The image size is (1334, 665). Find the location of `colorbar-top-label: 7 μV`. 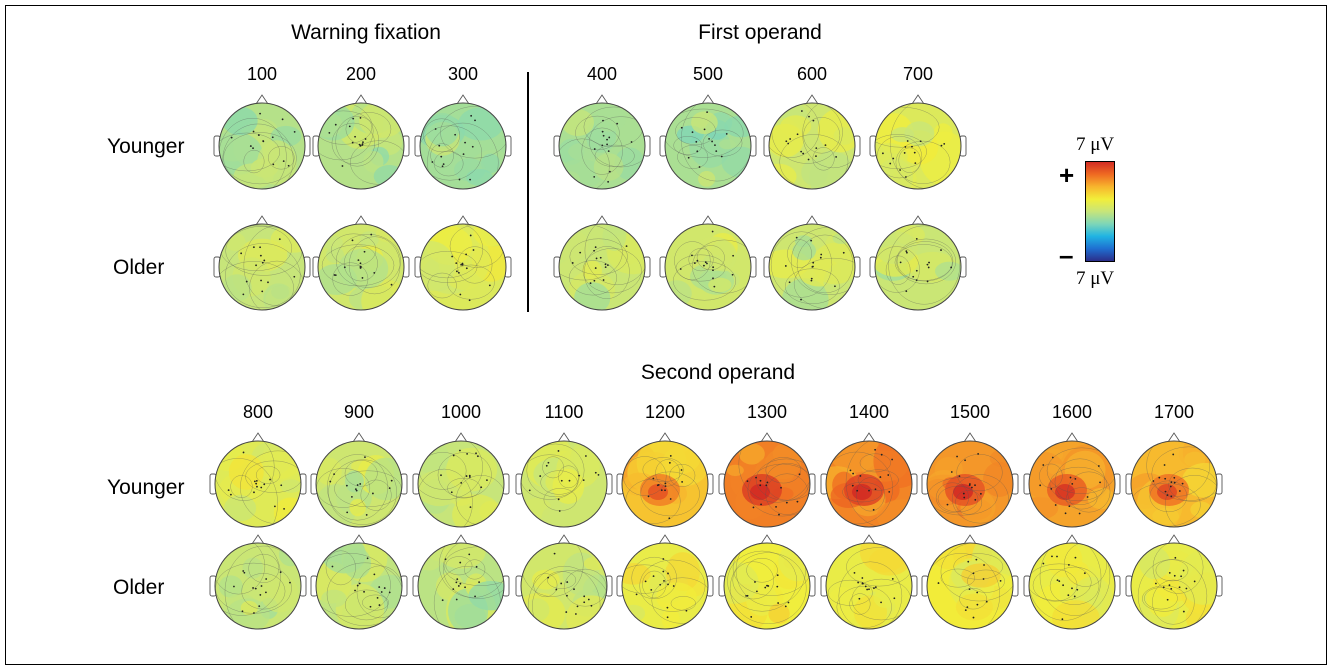

colorbar-top-label: 7 μV is located at coordinates (1095, 144).